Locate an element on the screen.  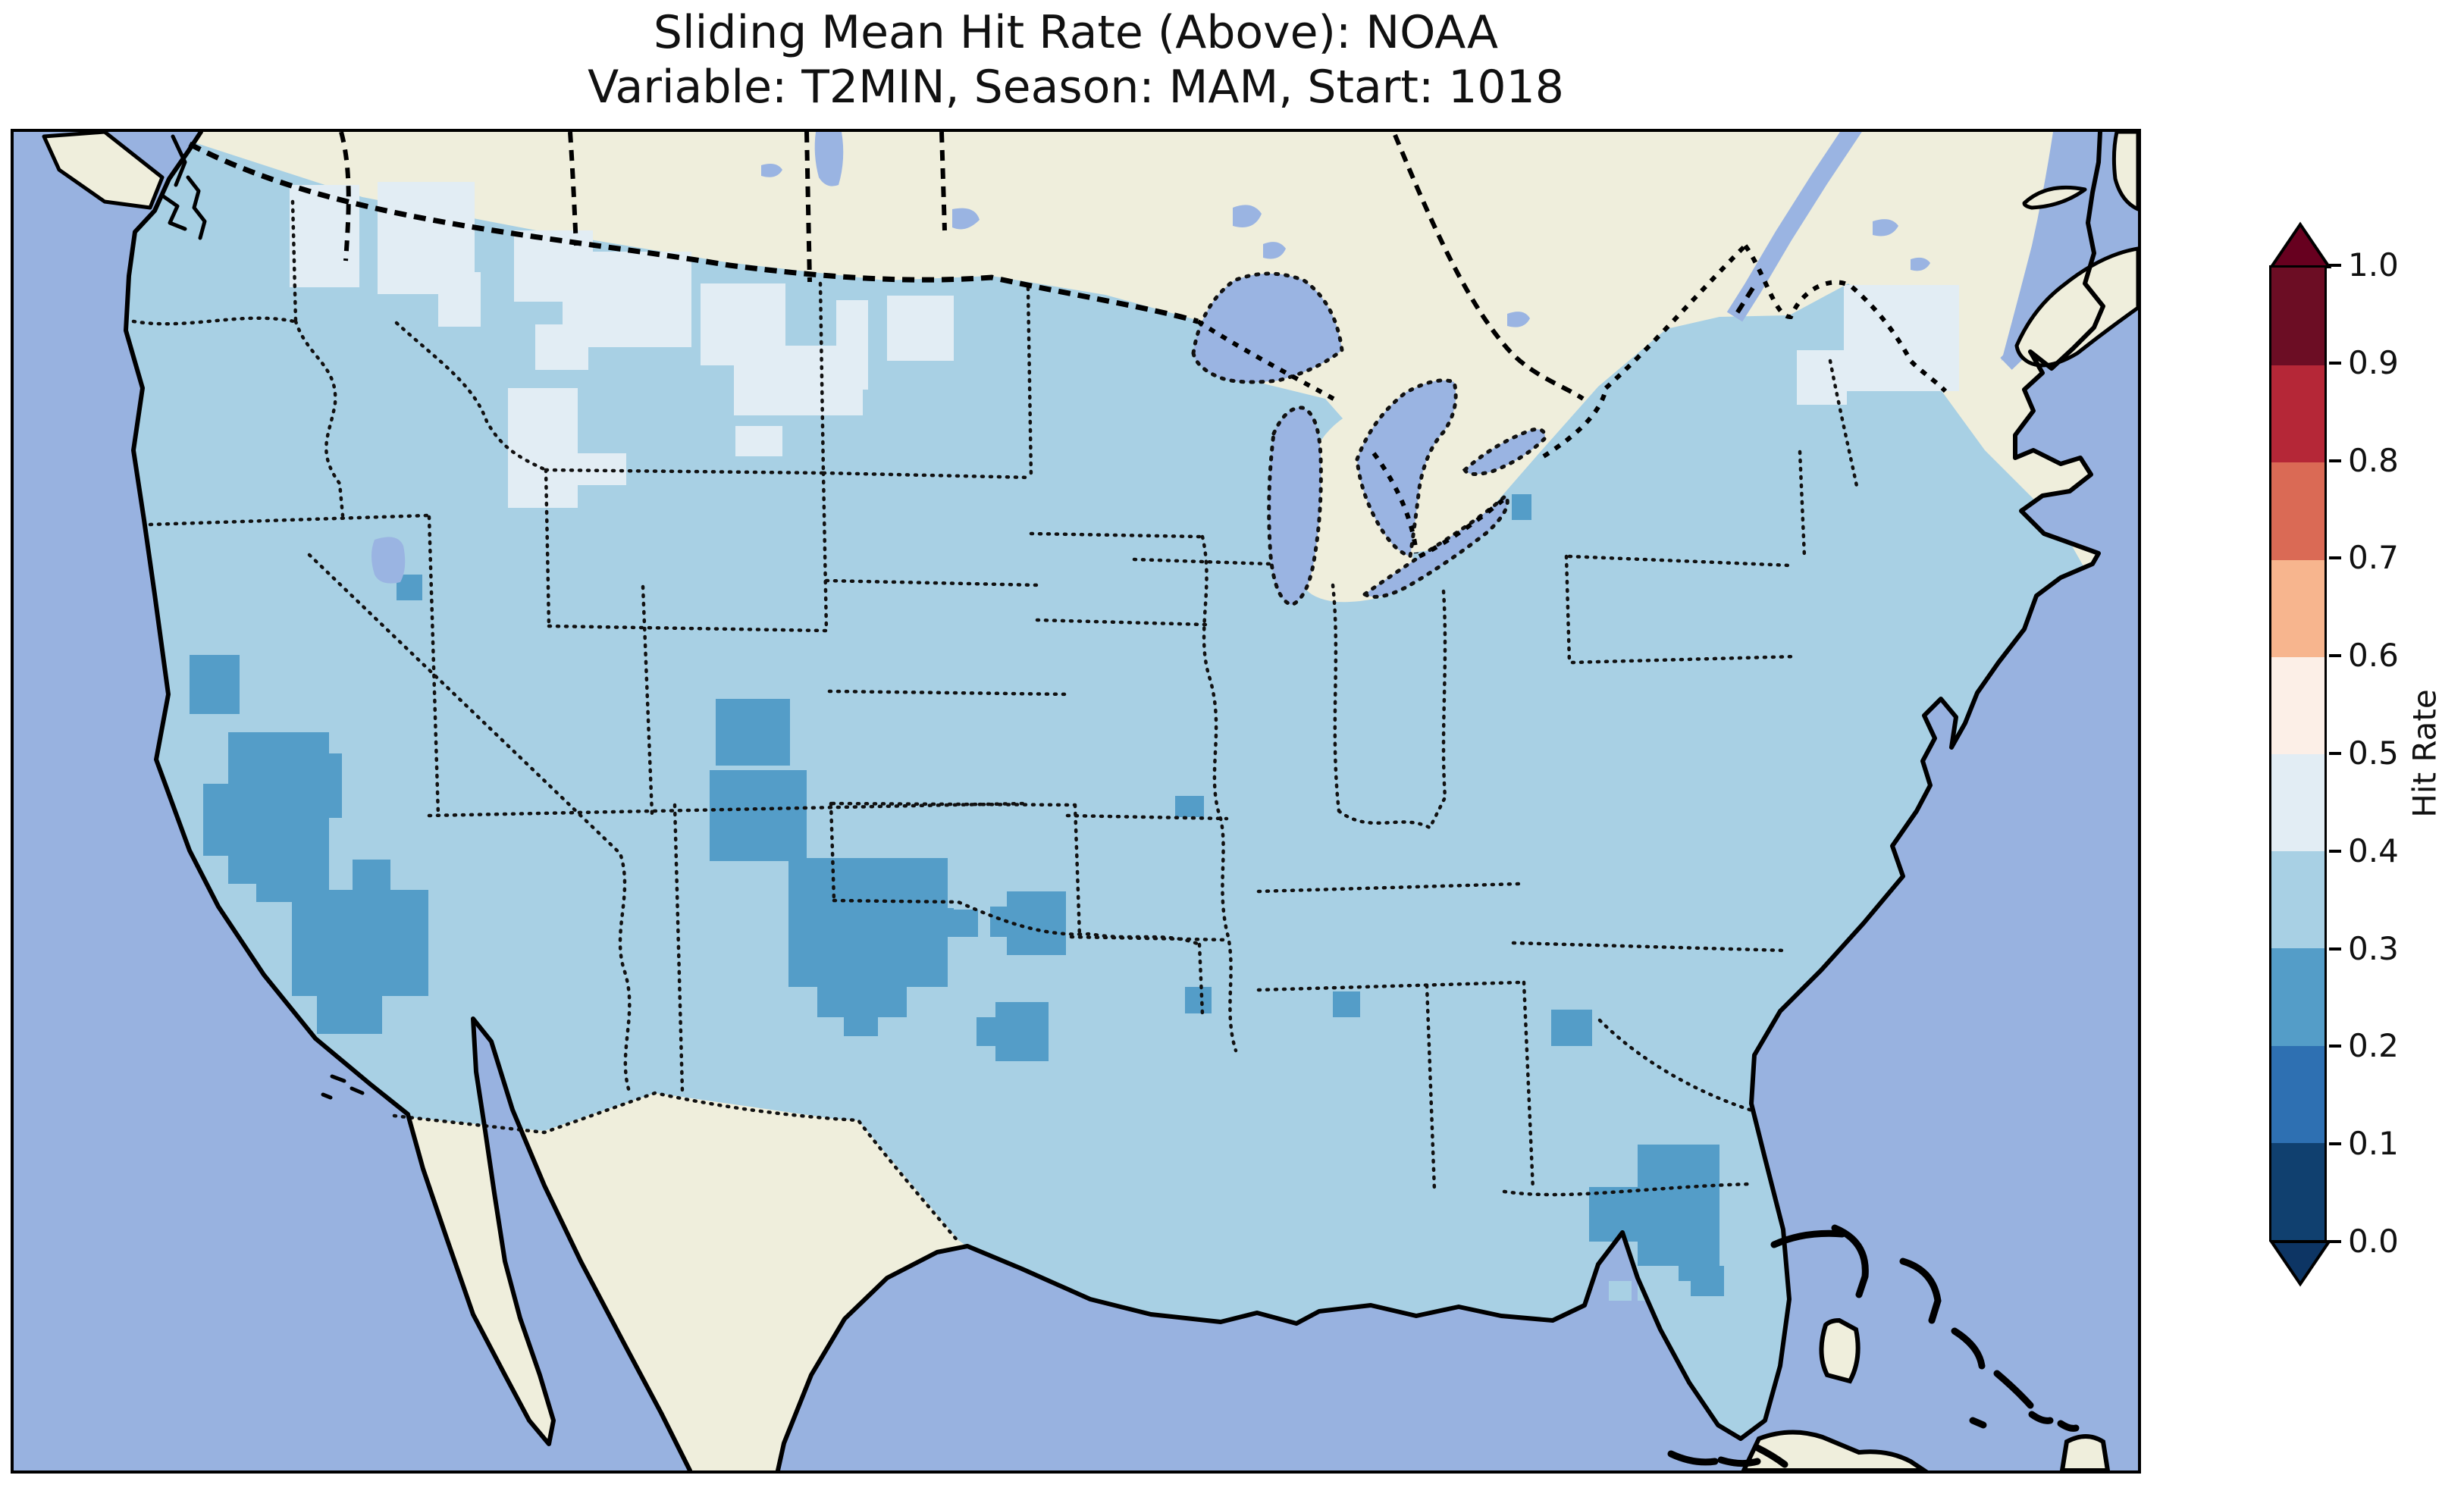
colorbar-bar is located at coordinates (2298, 753).